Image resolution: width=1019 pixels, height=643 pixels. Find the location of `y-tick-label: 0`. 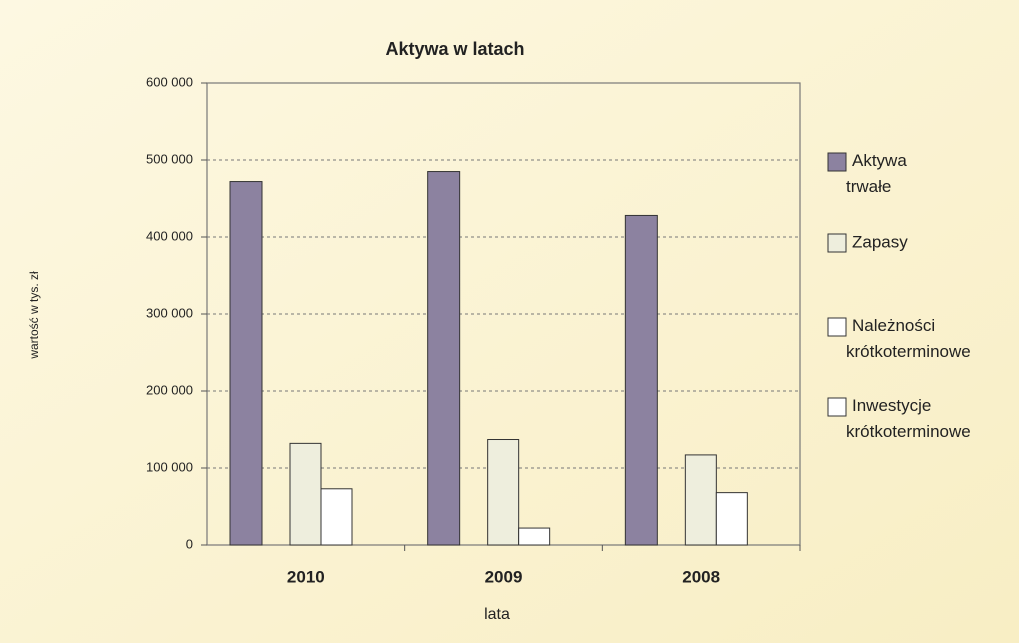

y-tick-label: 0 is located at coordinates (189, 543).